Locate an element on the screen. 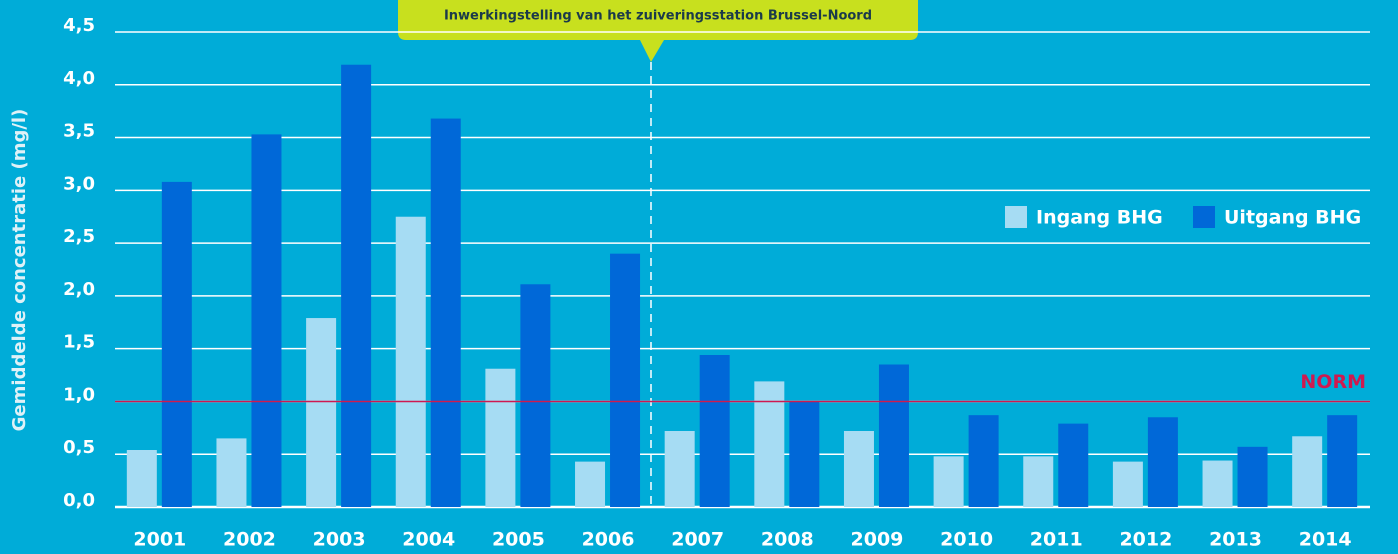 This screenshot has height=554, width=1398. norm-label: NORM is located at coordinates (1333, 382).